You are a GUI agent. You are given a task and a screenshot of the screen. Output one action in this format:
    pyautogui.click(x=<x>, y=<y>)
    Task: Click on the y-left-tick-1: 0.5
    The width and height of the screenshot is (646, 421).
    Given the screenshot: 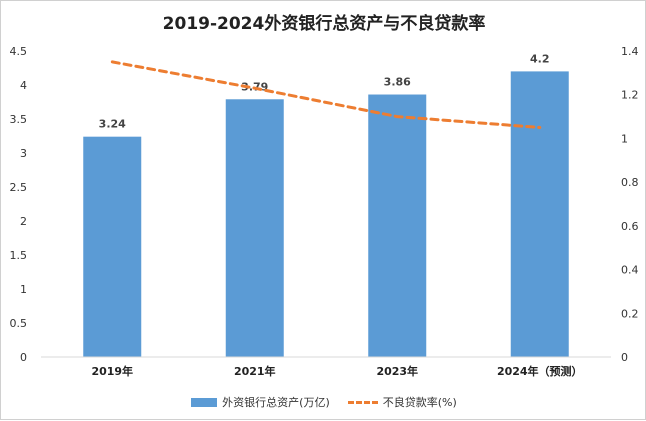 What is the action you would take?
    pyautogui.click(x=19, y=323)
    